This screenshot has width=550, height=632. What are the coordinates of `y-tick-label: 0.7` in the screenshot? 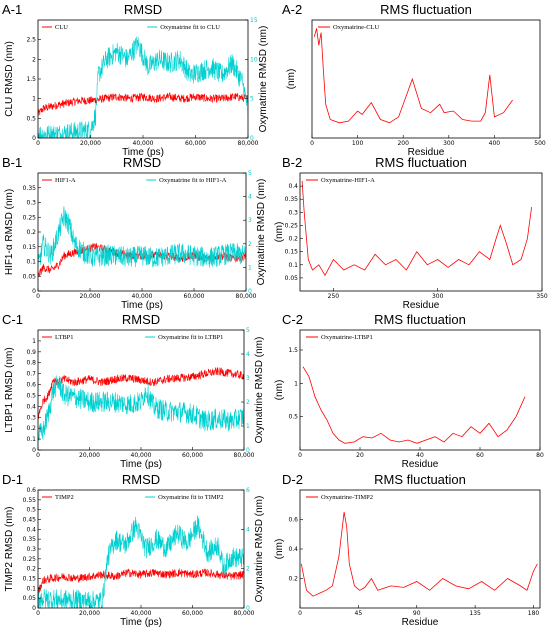 It's located at (31, 374).